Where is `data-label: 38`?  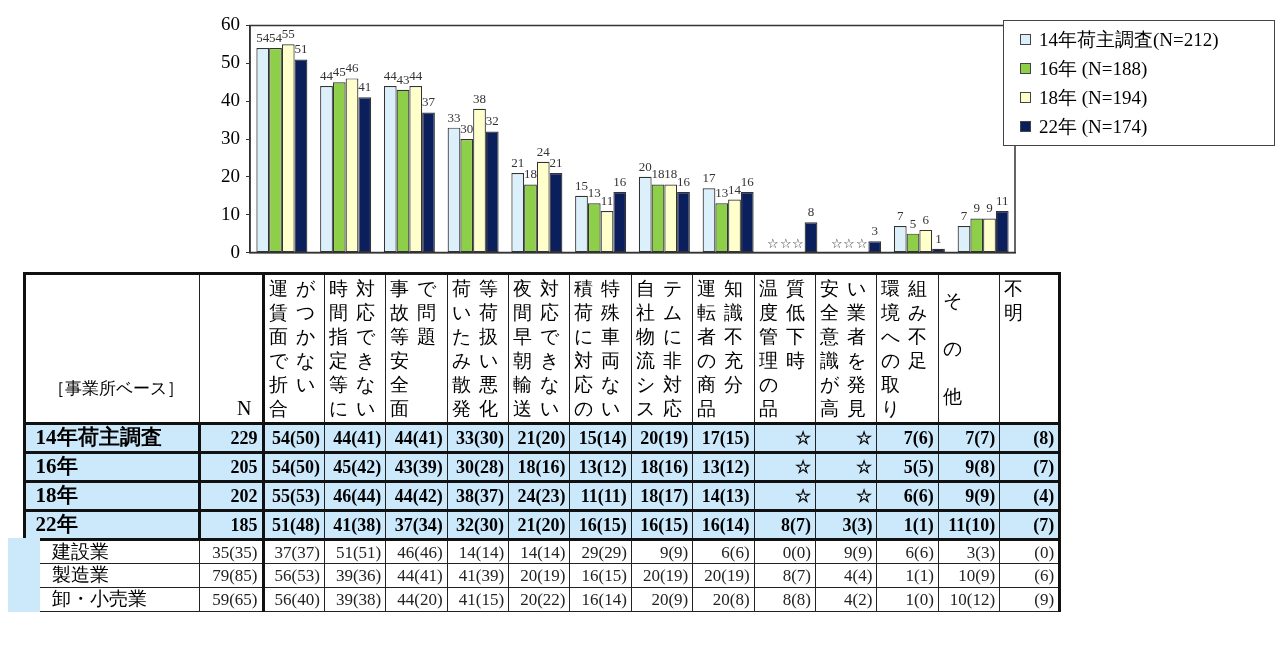
data-label: 38 is located at coordinates (479, 98).